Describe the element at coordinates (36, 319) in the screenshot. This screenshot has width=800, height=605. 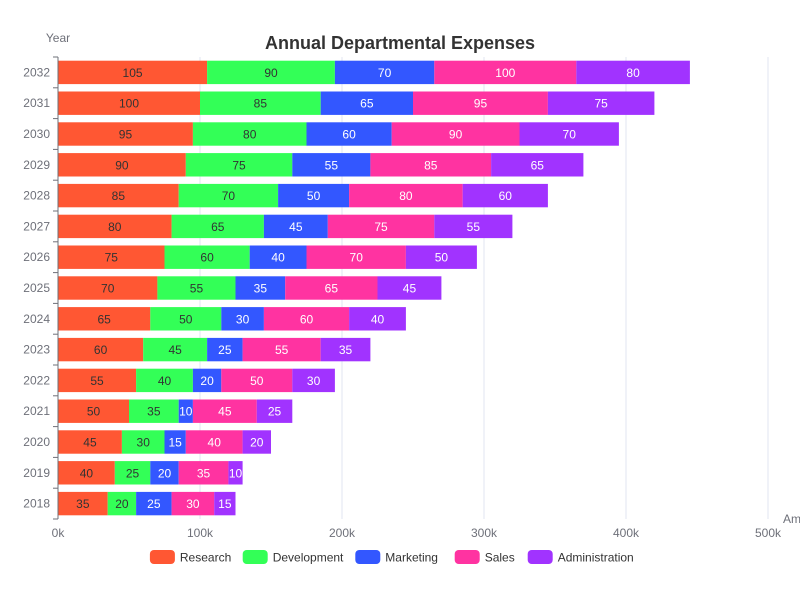
I see `y-tick-label: 2024` at that location.